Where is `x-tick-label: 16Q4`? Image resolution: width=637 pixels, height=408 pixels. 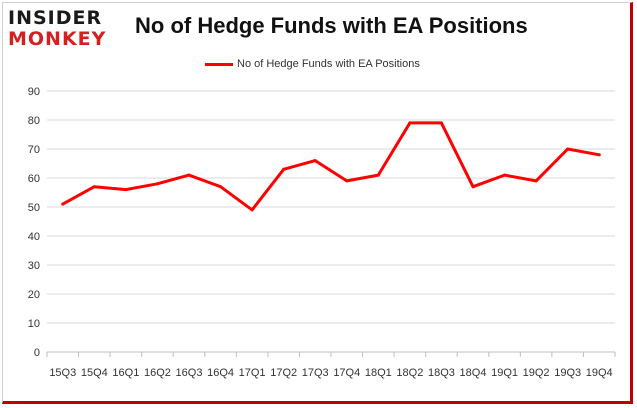 x-tick-label: 16Q4 is located at coordinates (220, 373).